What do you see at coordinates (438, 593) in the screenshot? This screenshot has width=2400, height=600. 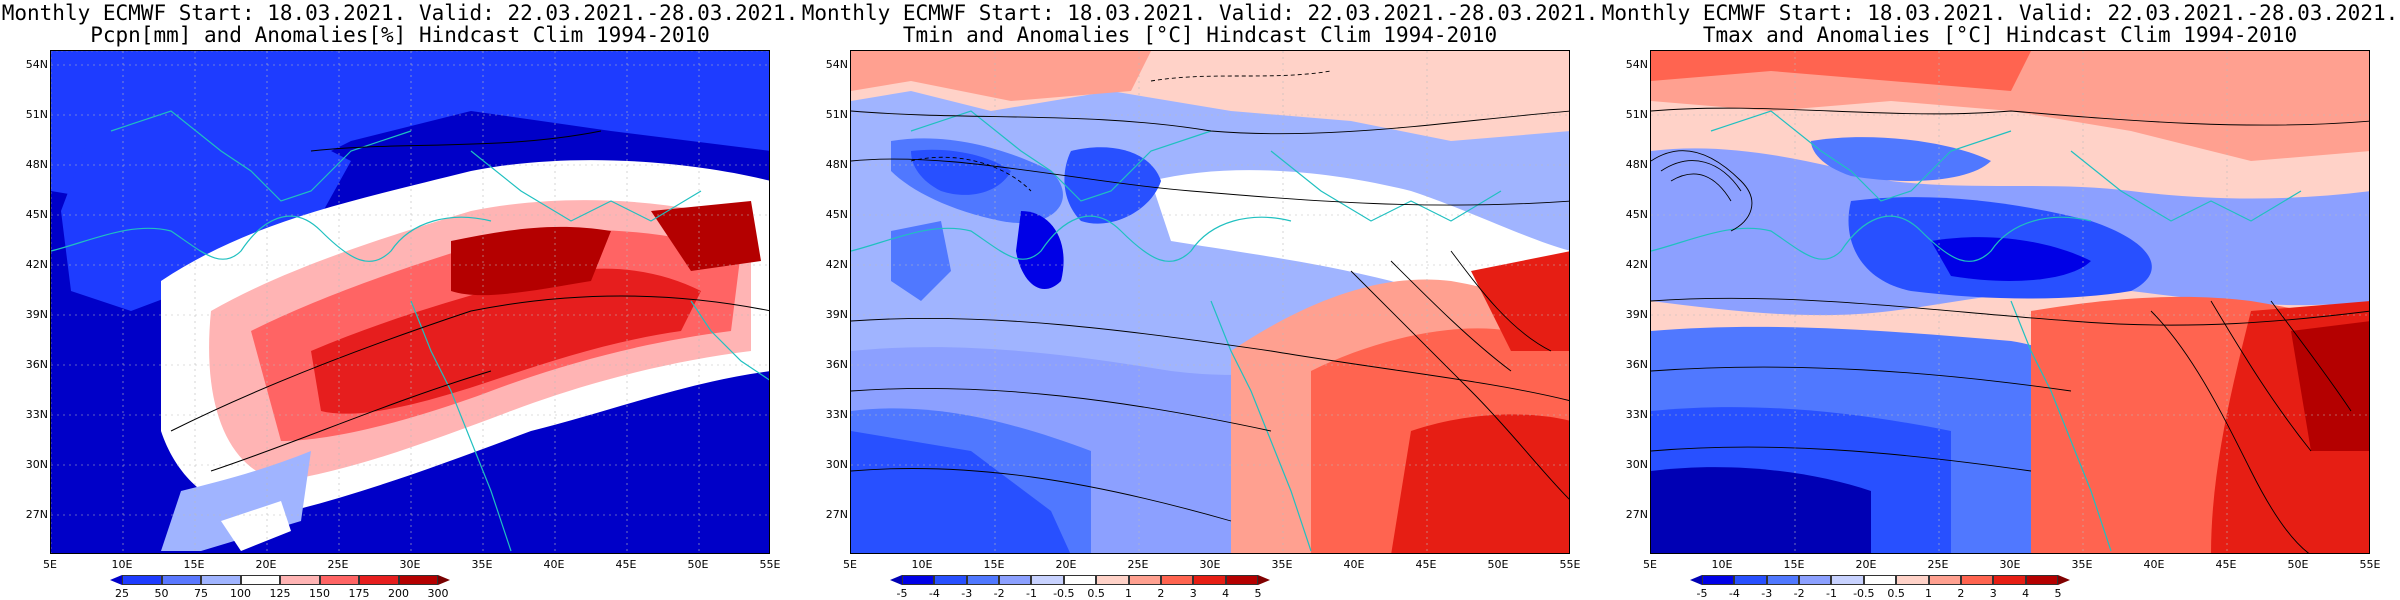 I see `colorbar-tick-label: 300` at bounding box center [438, 593].